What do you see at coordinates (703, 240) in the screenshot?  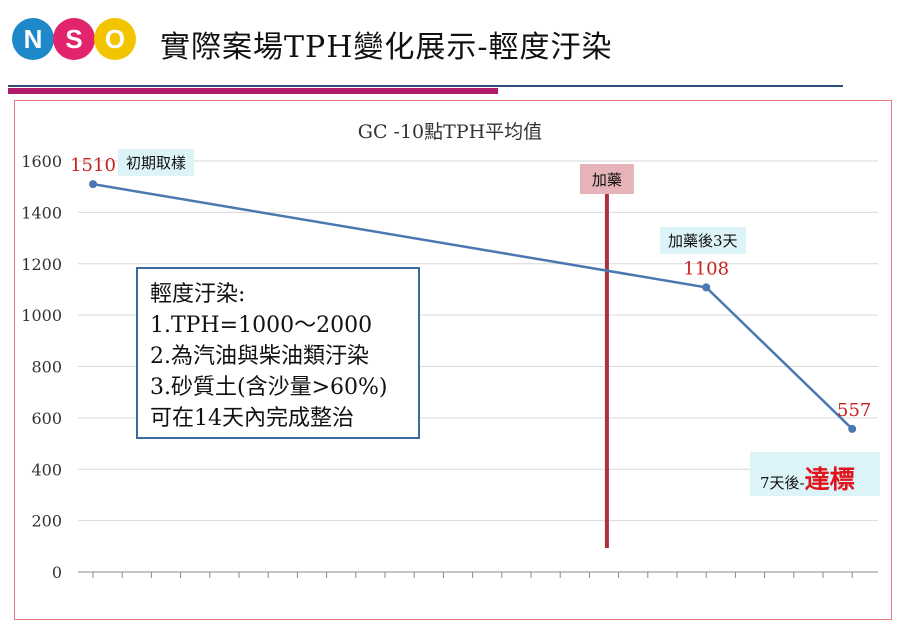 I see `annotation-3-days-after: 加藥後3天` at bounding box center [703, 240].